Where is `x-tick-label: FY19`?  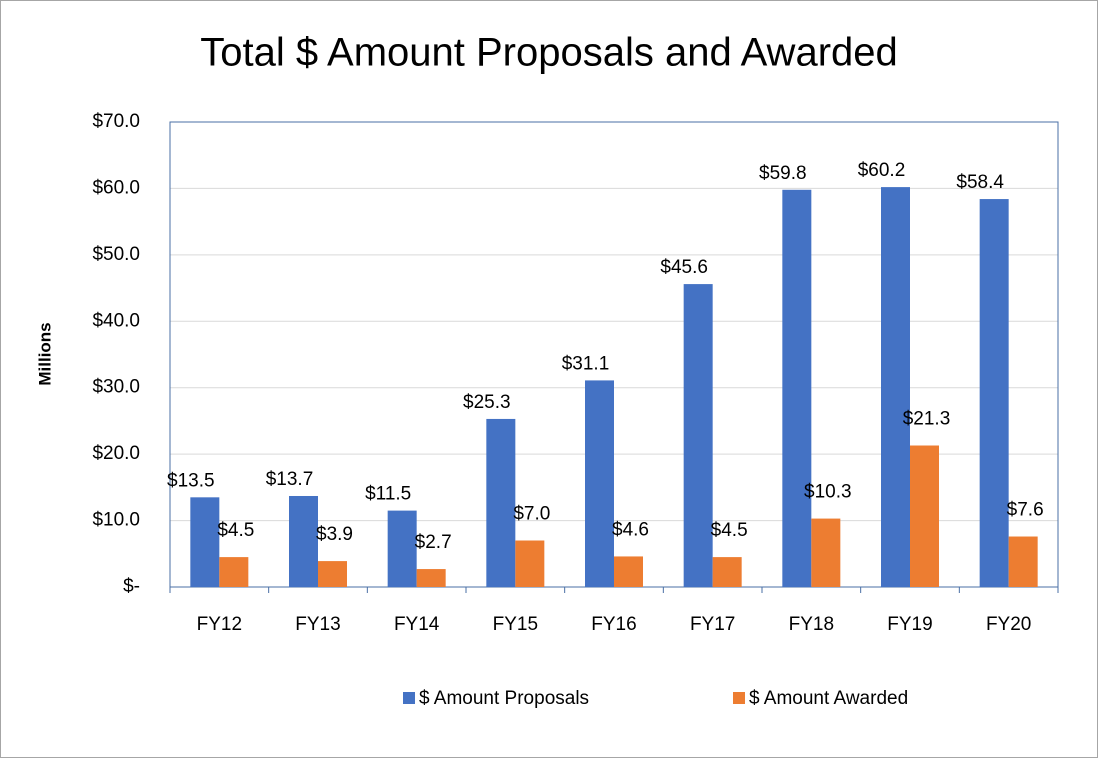 x-tick-label: FY19 is located at coordinates (909, 624).